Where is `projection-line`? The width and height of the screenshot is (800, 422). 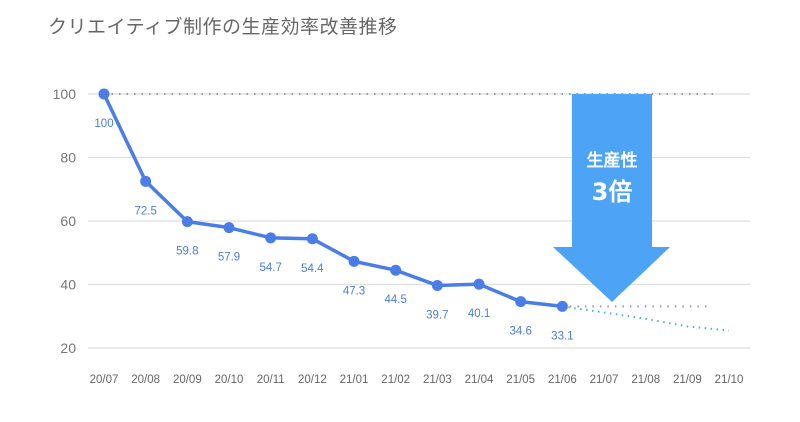 projection-line is located at coordinates (646, 318).